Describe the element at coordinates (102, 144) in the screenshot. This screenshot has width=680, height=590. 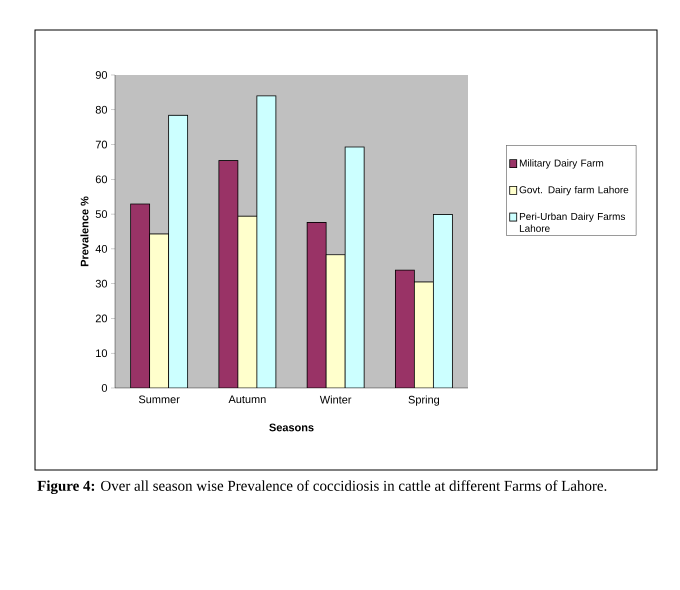
I see `y-tick-label: 70` at that location.